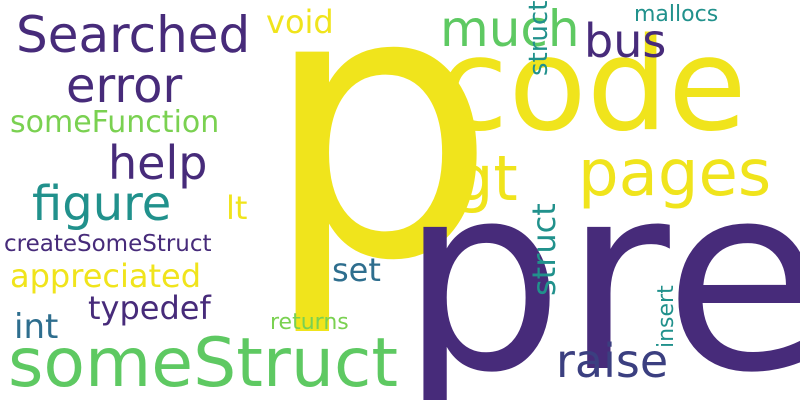 The image size is (800, 400). What do you see at coordinates (300, 22) in the screenshot?
I see `word-void: void` at bounding box center [300, 22].